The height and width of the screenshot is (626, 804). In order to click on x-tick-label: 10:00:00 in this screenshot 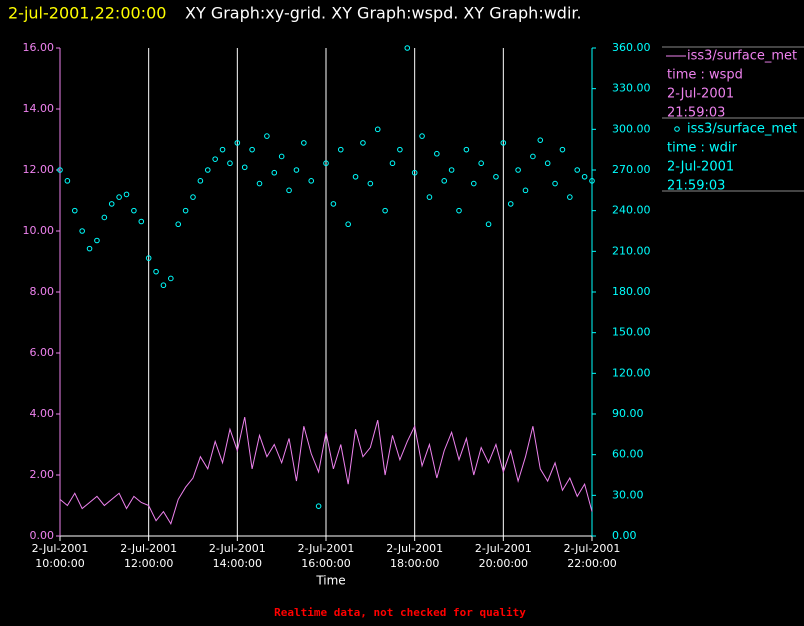, I will do `click(59, 563)`.